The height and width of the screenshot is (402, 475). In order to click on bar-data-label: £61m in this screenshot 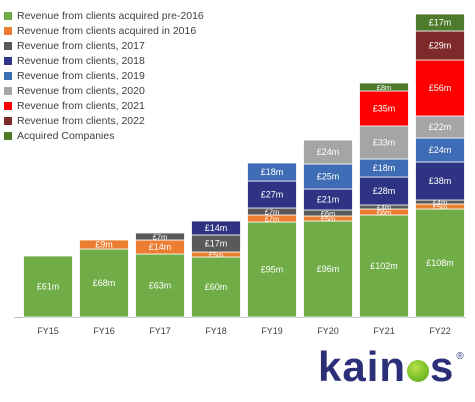, I will do `click(48, 287)`.